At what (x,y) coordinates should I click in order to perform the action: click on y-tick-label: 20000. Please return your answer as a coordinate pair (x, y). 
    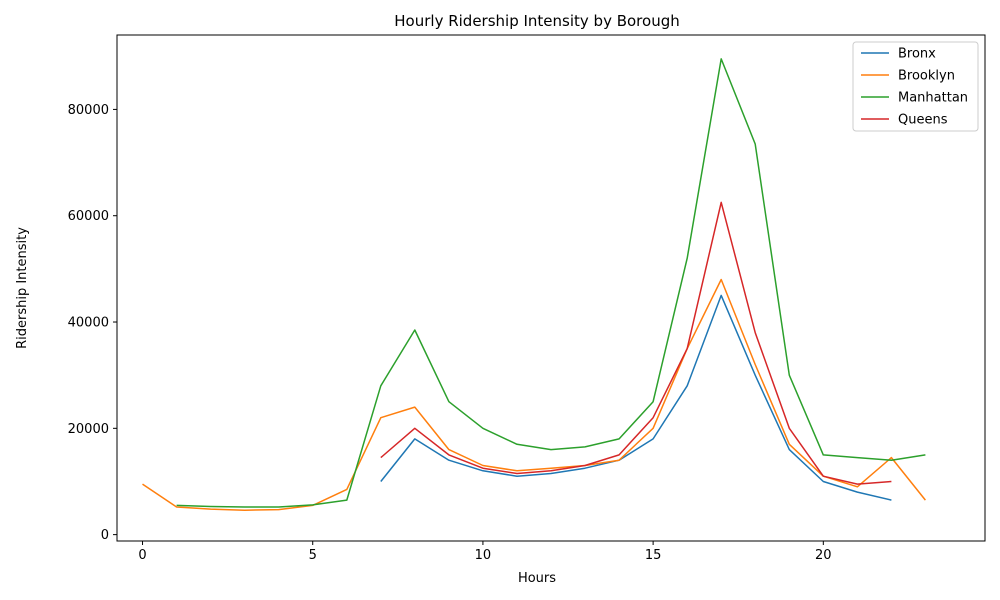
    Looking at the image, I should click on (88, 429).